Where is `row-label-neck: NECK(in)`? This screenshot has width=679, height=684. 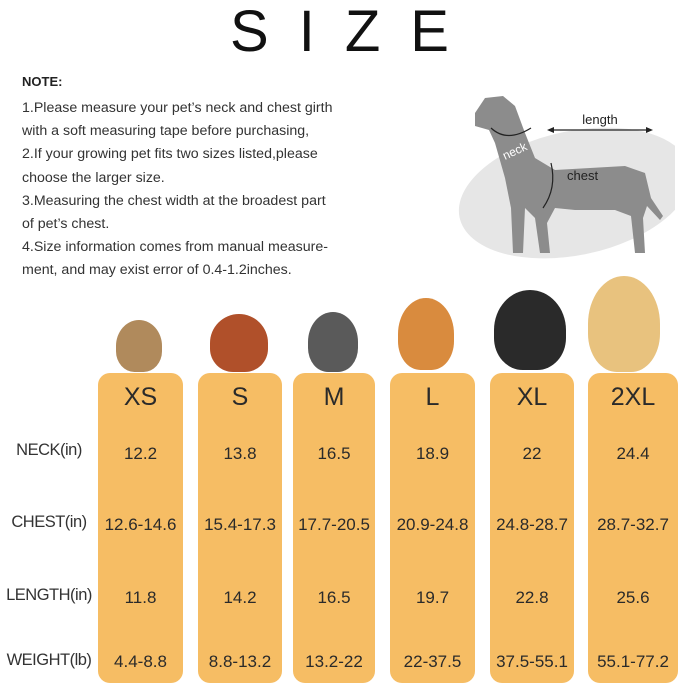 row-label-neck: NECK(in) is located at coordinates (49, 450).